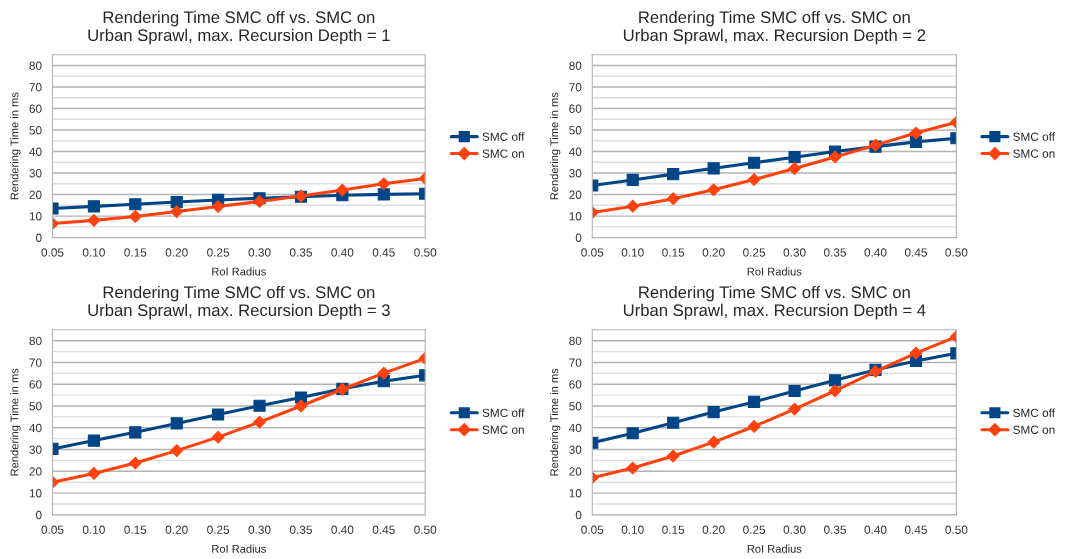  What do you see at coordinates (239, 18) in the screenshot?
I see `chart-title: Rendering Time SMC off vs. SMC on` at bounding box center [239, 18].